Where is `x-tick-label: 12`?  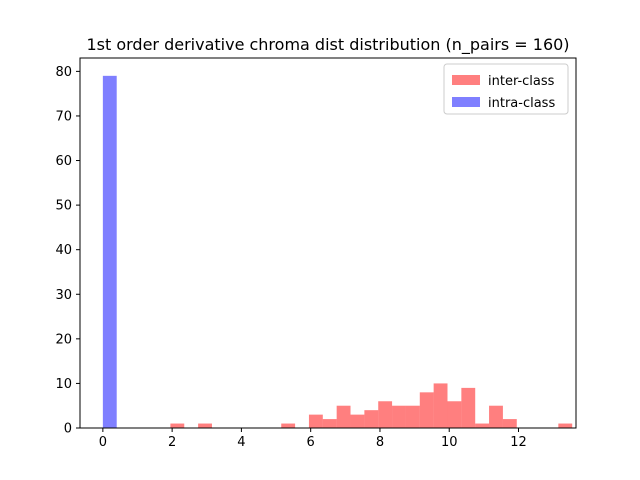 x-tick-label: 12 is located at coordinates (518, 442).